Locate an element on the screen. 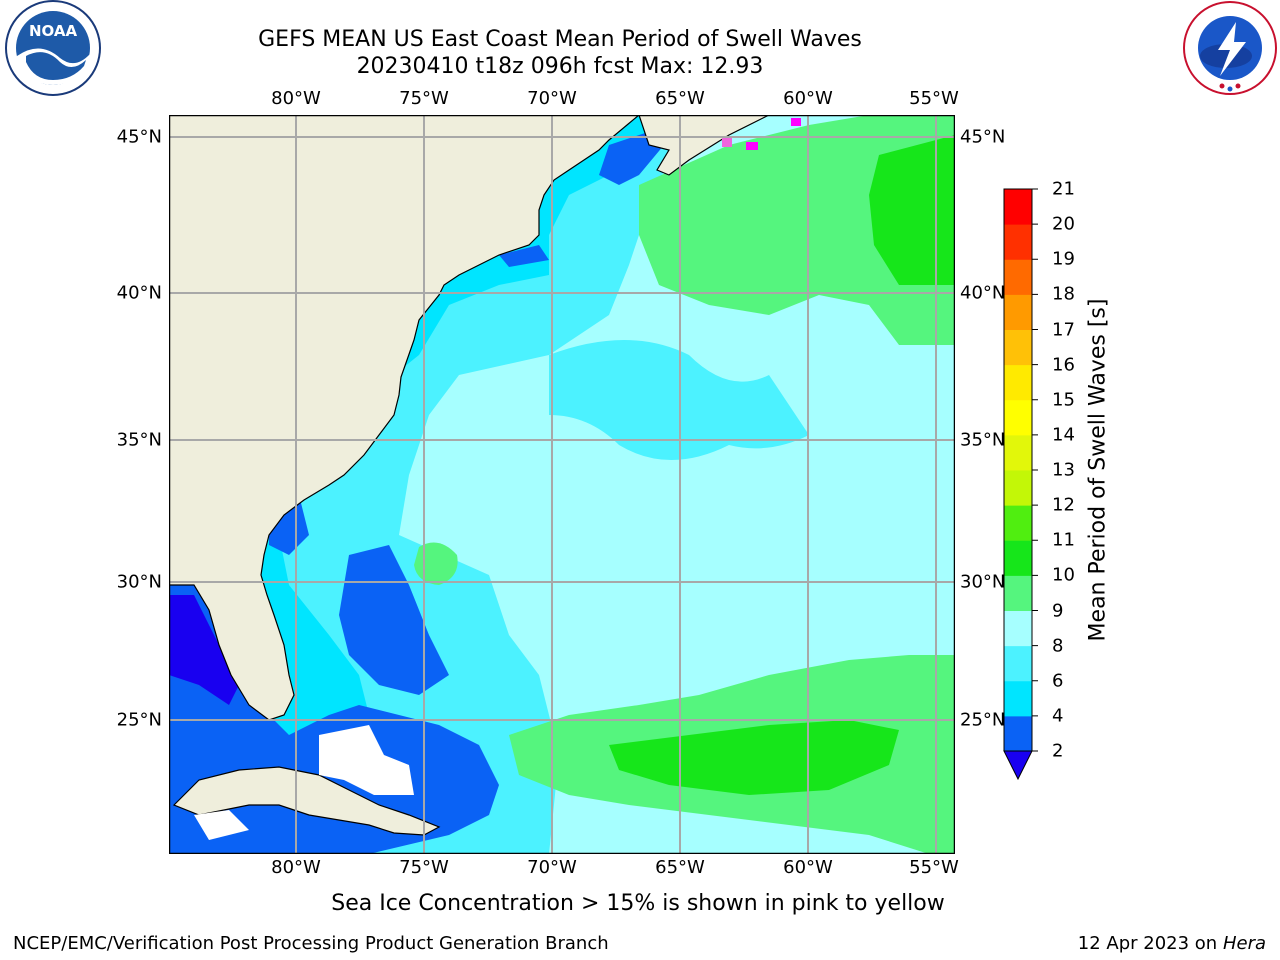  noaa-logo: NOAA is located at coordinates (53, 48).